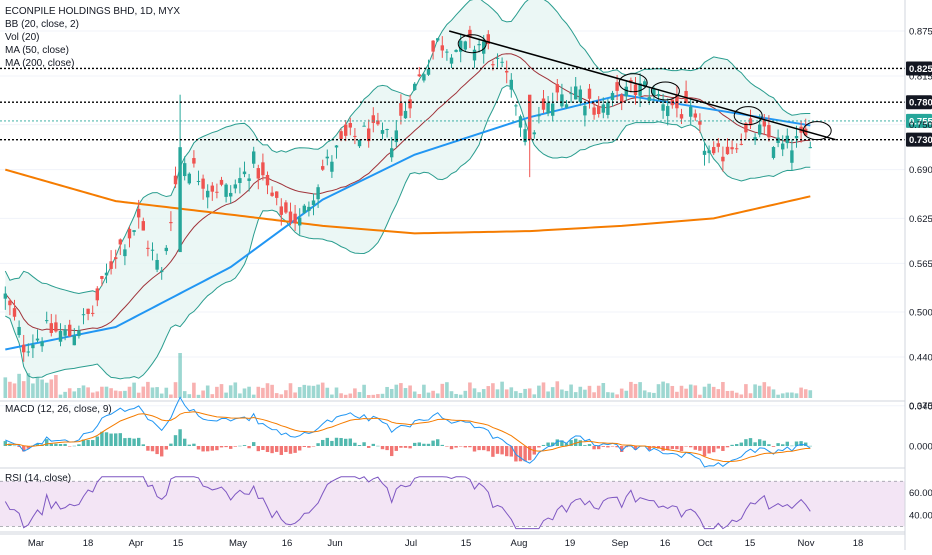 This screenshot has height=555, width=932. Describe the element at coordinates (920, 170) in the screenshot. I see `price-tick-label: 0.690` at that location.